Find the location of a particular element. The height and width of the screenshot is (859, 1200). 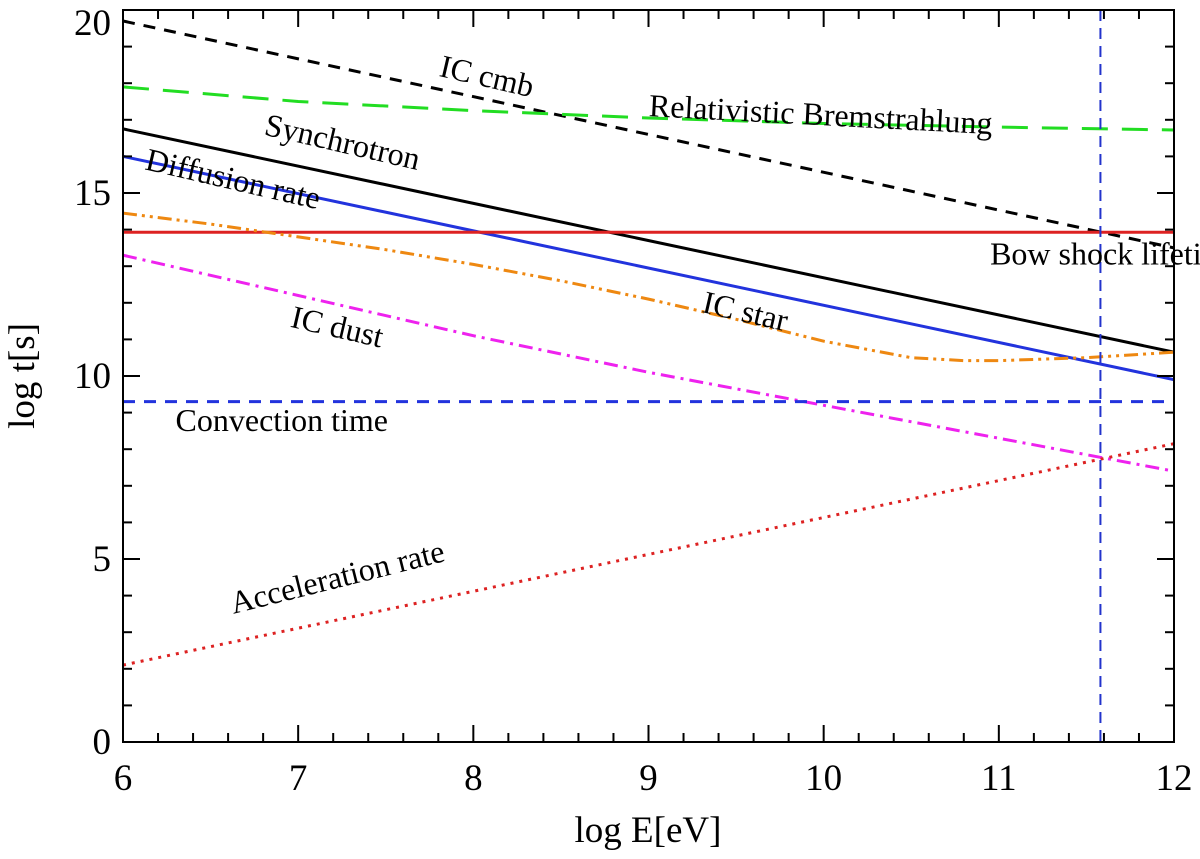

x-tick-label: 11 is located at coordinates (999, 778).